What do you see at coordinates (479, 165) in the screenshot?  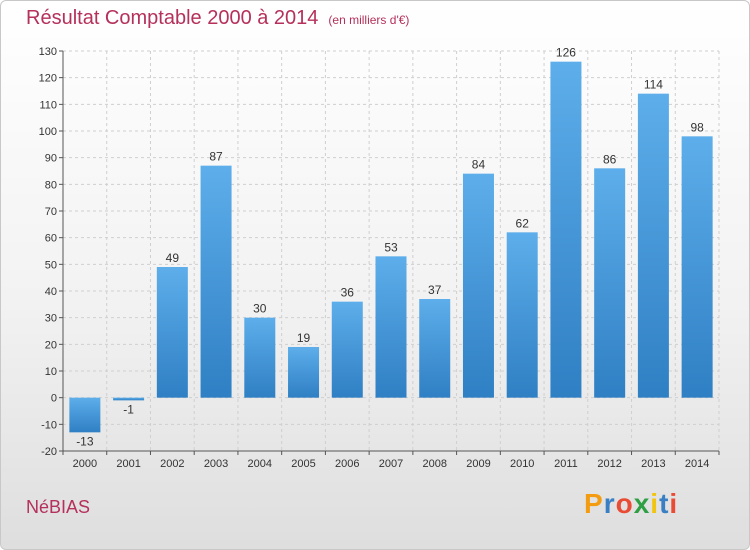 I see `data-label: 84` at bounding box center [479, 165].